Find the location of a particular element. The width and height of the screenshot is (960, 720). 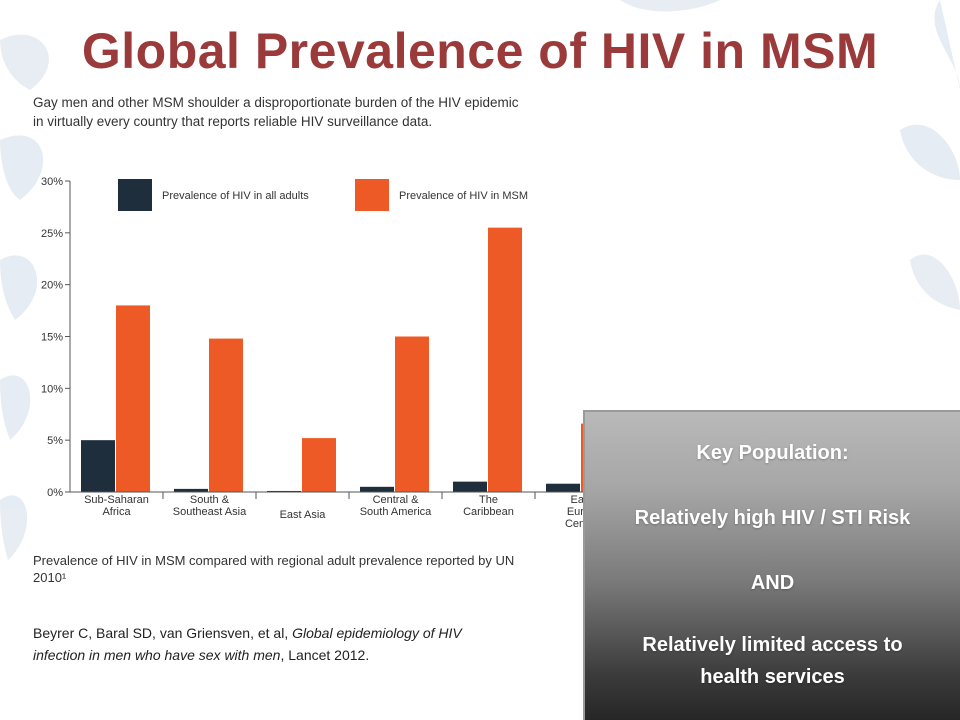

callout-line-1: Key Population: is located at coordinates (772, 453).